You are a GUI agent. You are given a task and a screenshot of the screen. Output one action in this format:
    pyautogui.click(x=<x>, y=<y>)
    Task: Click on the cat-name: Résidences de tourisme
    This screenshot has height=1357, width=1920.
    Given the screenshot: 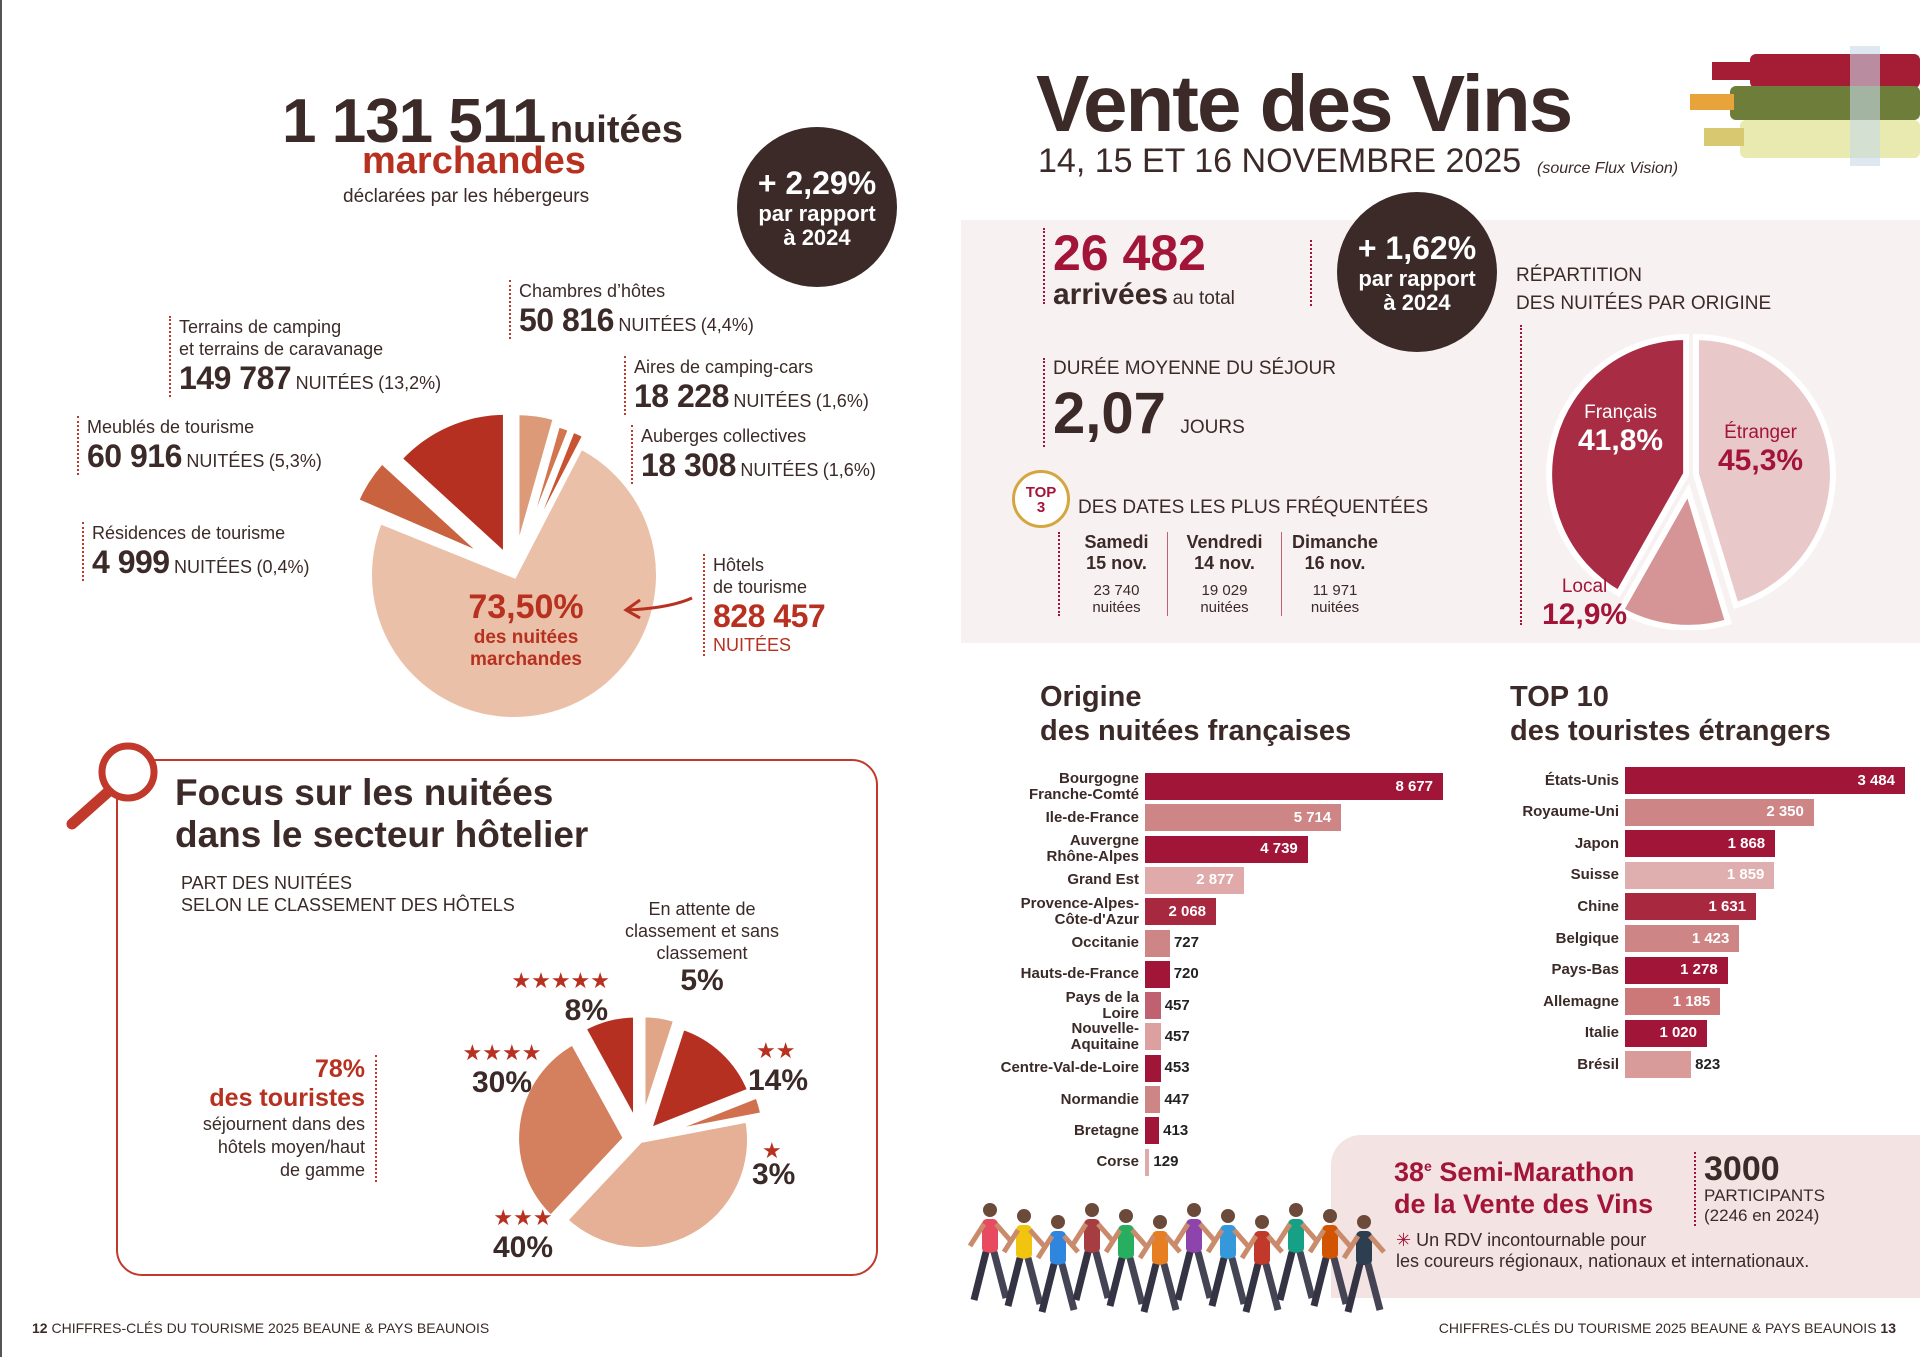 What is the action you would take?
    pyautogui.click(x=189, y=533)
    